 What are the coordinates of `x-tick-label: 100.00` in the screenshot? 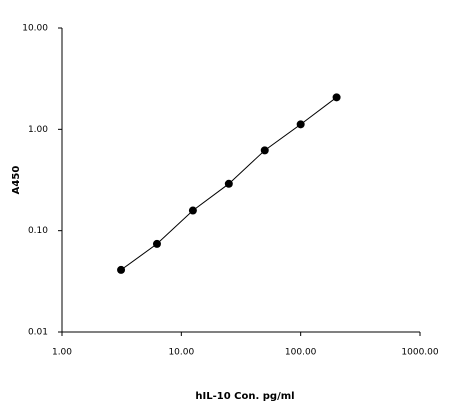 It's located at (301, 353).